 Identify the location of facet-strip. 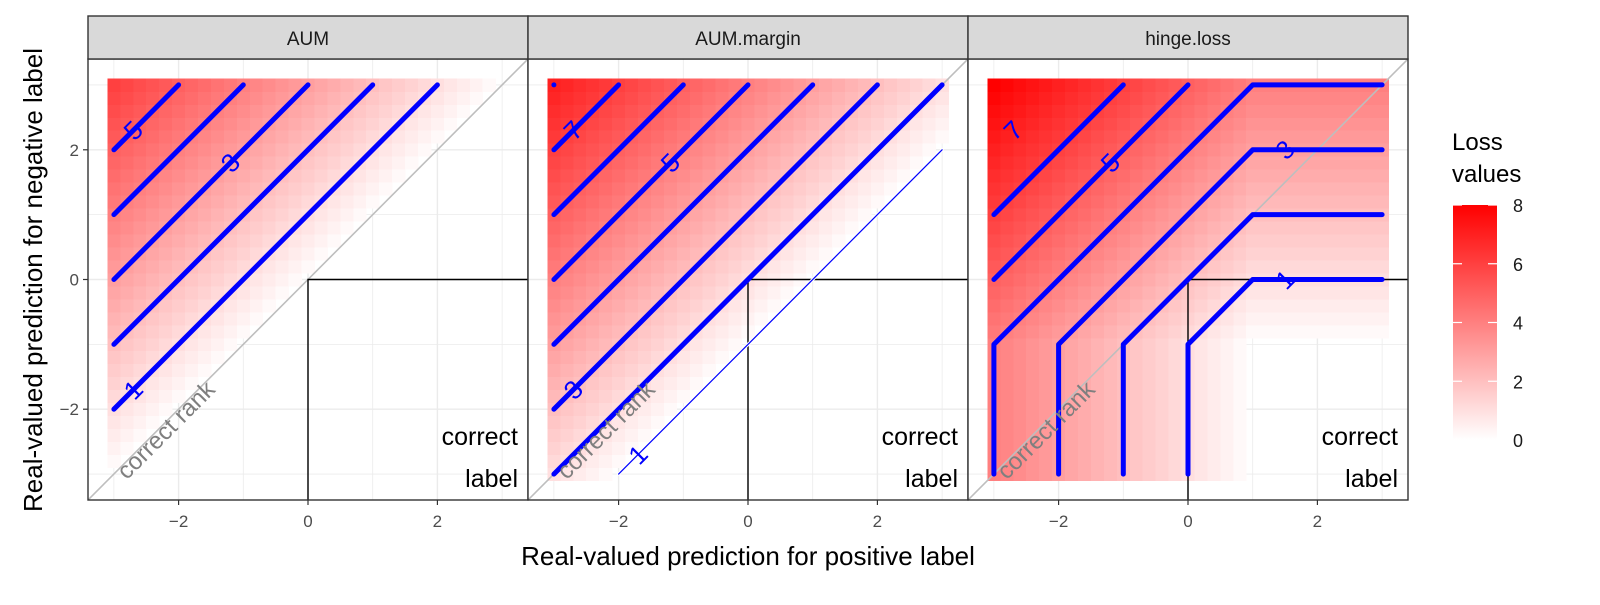
(748, 37).